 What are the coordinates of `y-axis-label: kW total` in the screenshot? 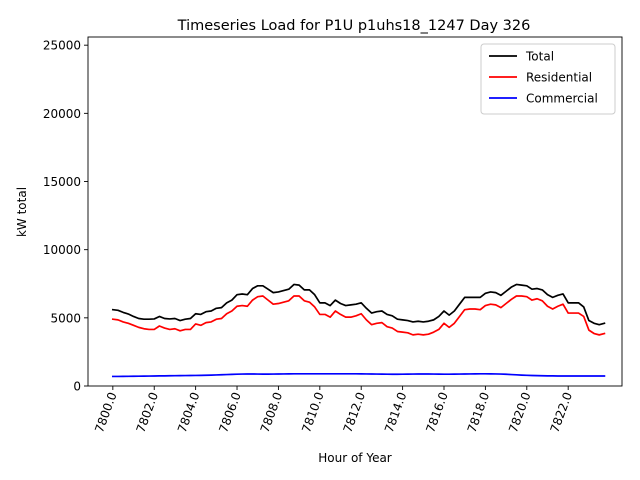 It's located at (22, 212).